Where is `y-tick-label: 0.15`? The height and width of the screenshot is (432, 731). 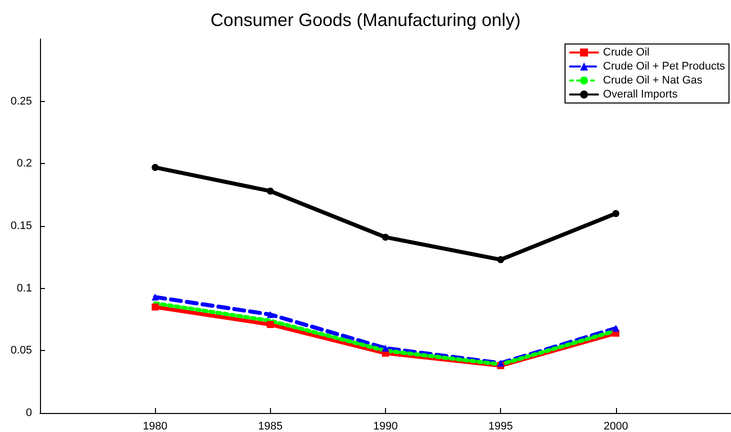
y-tick-label: 0.15 is located at coordinates (21, 226).